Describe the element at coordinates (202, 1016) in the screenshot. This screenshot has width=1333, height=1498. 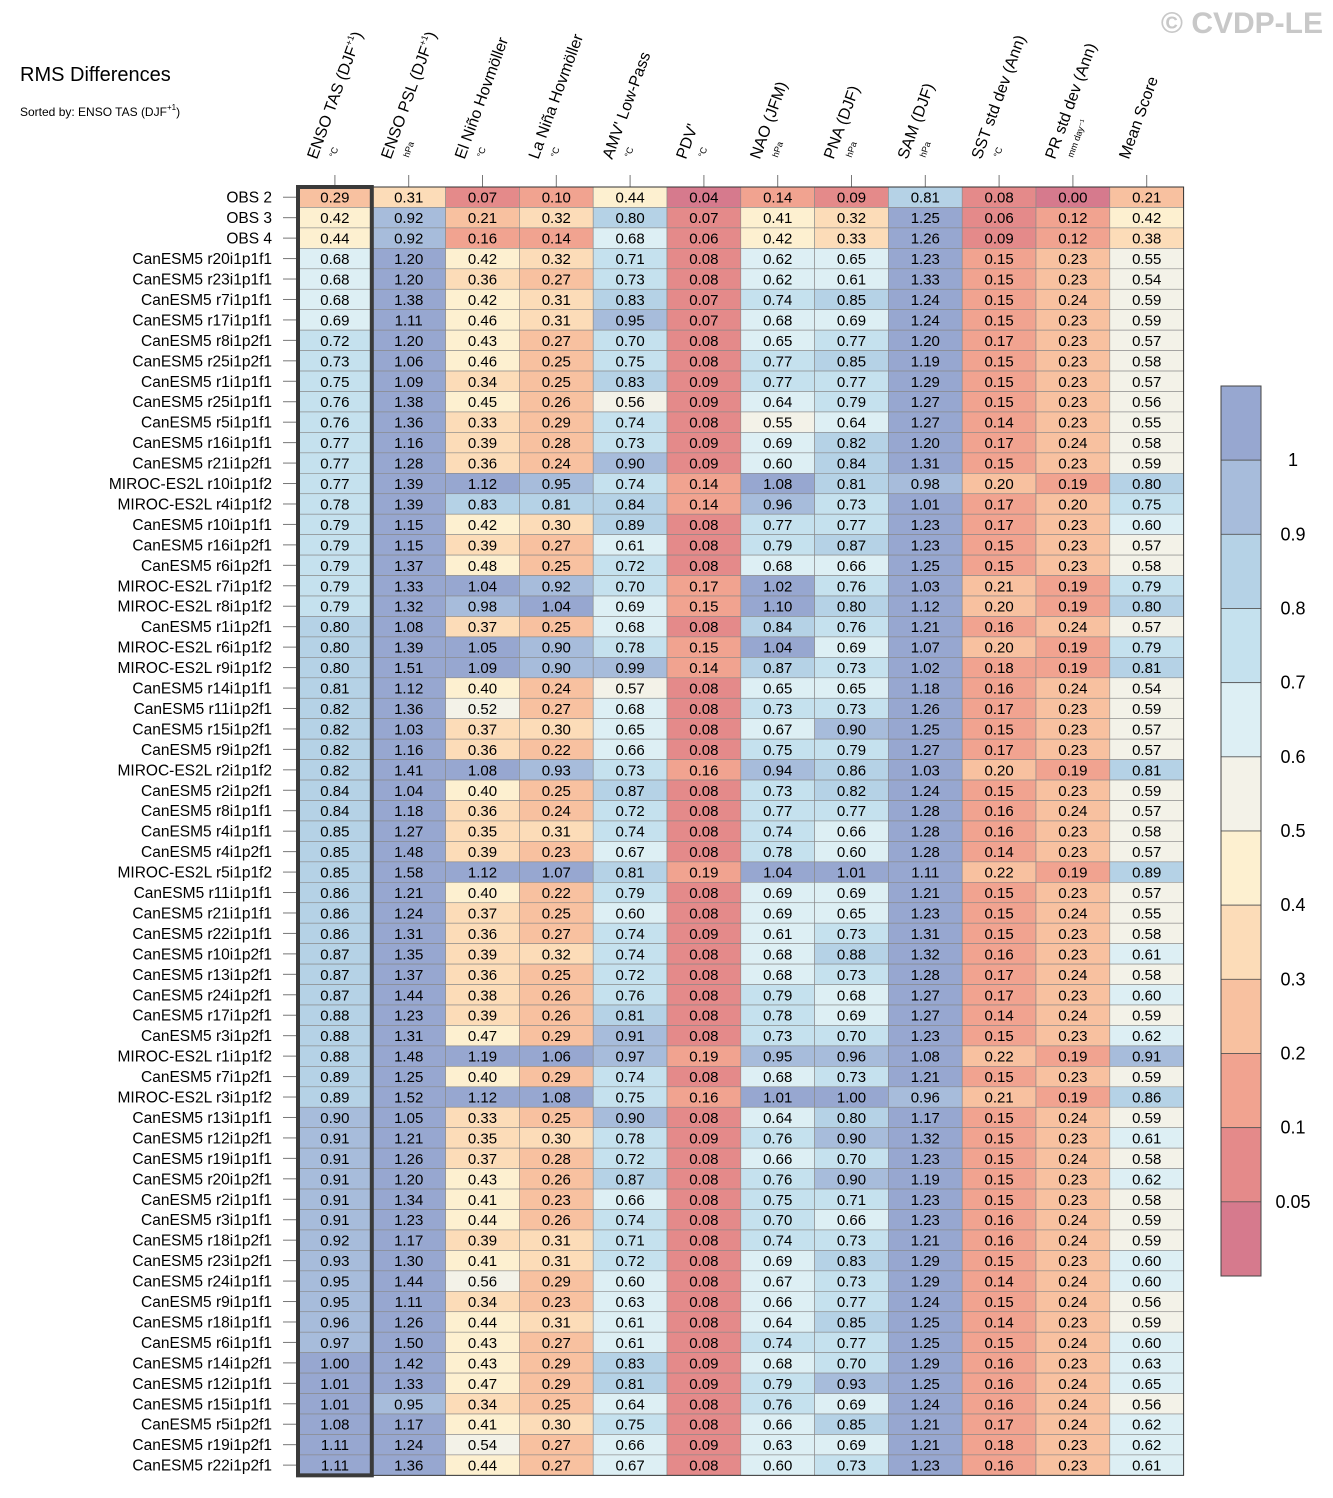
I see `row-label-40: CanESM5 r17i1p2f1` at that location.